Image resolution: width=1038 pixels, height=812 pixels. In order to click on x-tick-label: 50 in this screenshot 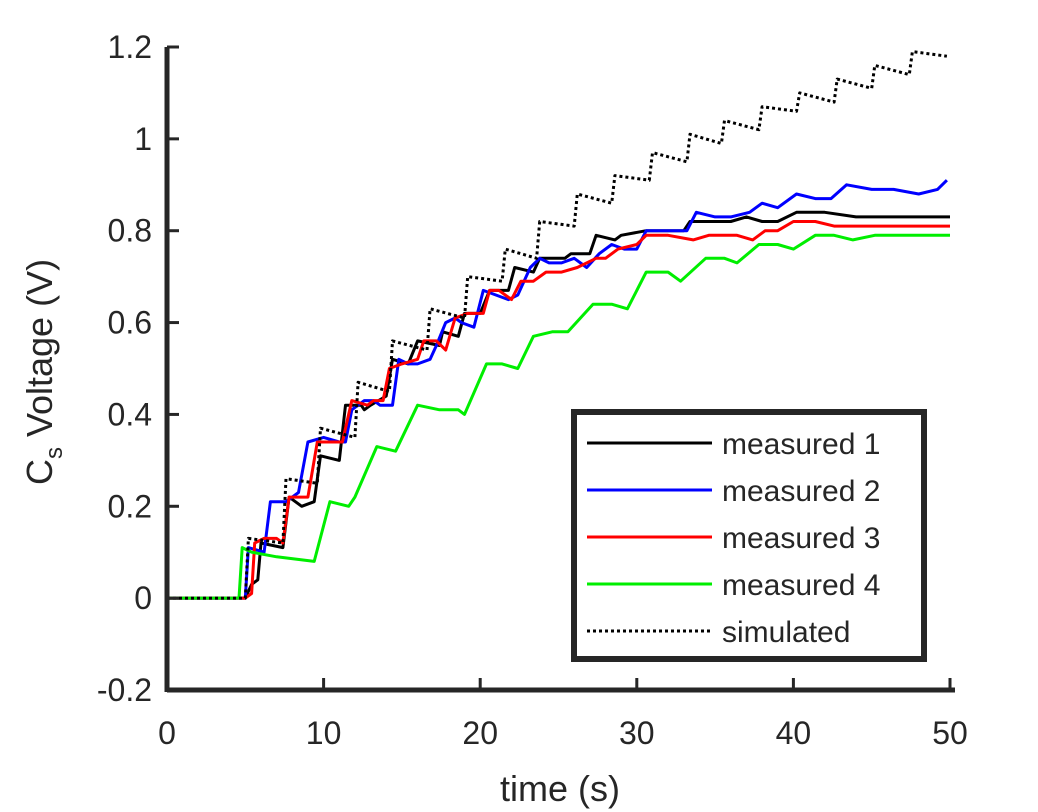, I will do `click(950, 733)`.